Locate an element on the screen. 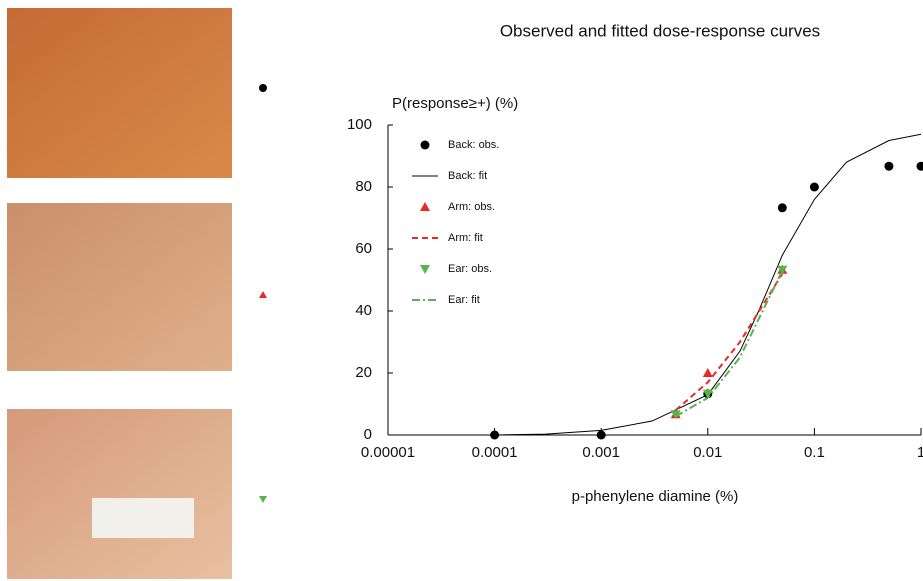 This screenshot has width=923, height=581. x-tick-label: 0.001 is located at coordinates (601, 452).